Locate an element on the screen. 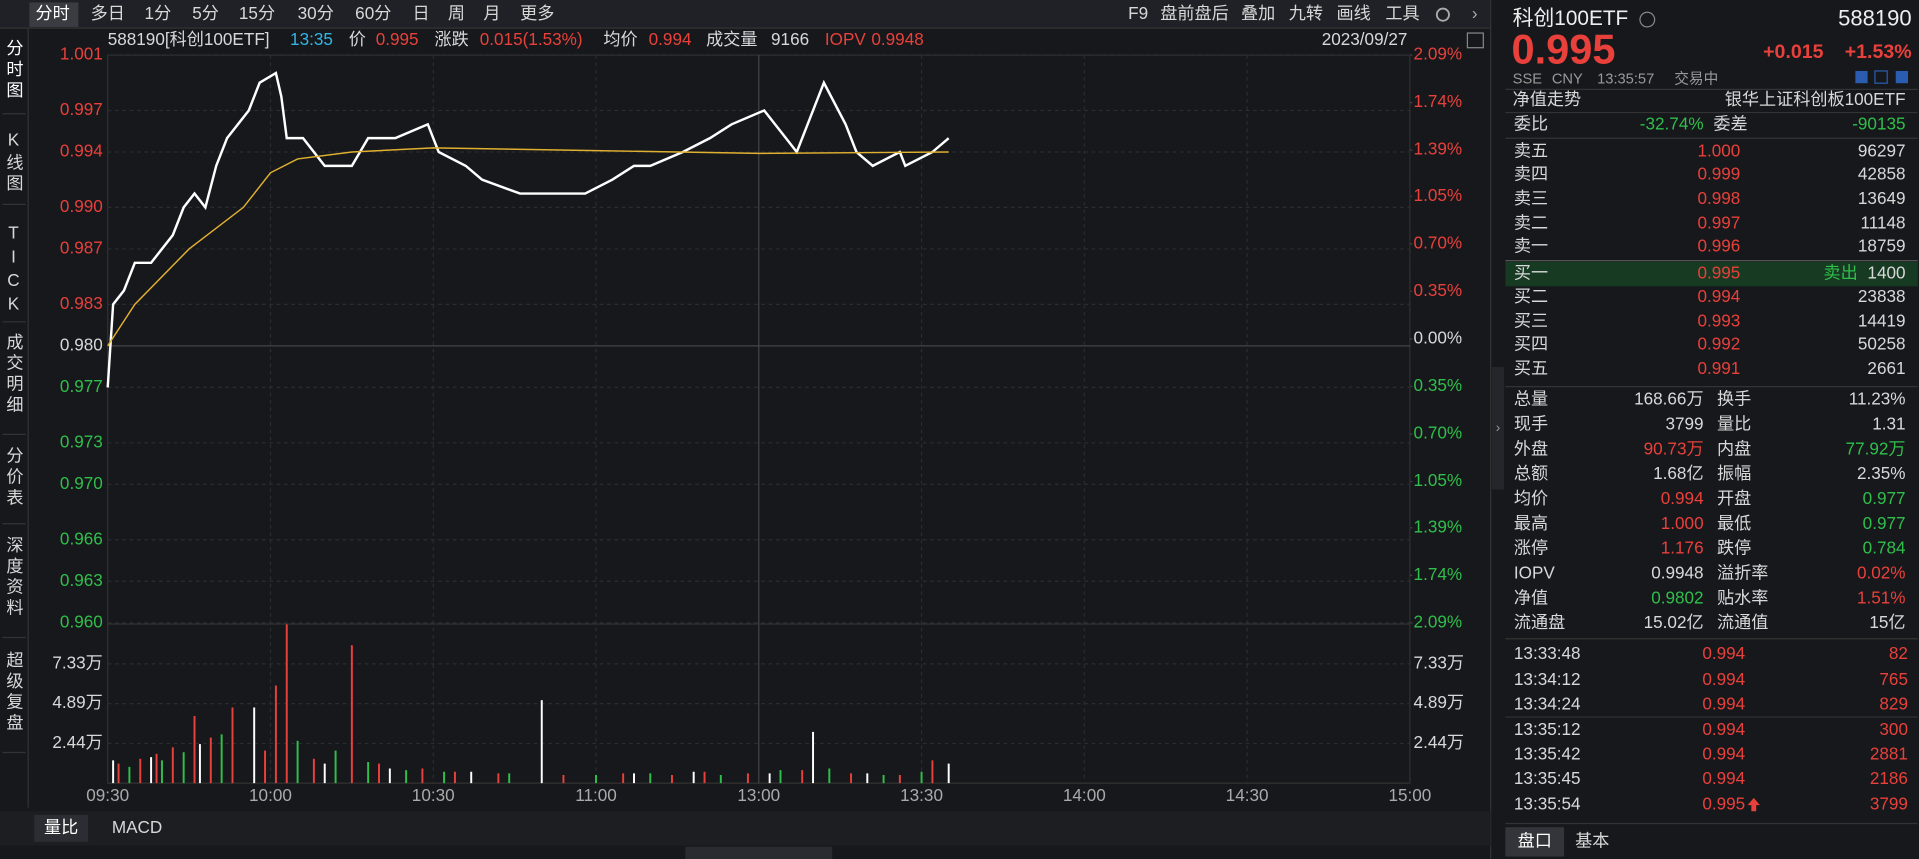 This screenshot has height=859, width=1919. toolbar-button: 叠加 is located at coordinates (1258, 13).